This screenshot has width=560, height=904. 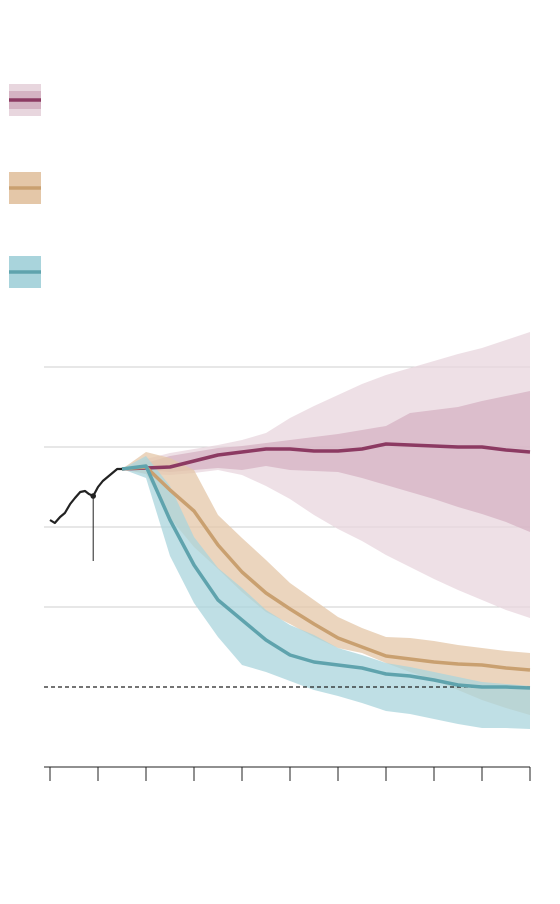 I want to click on uncertainty-band, so click(x=326, y=461).